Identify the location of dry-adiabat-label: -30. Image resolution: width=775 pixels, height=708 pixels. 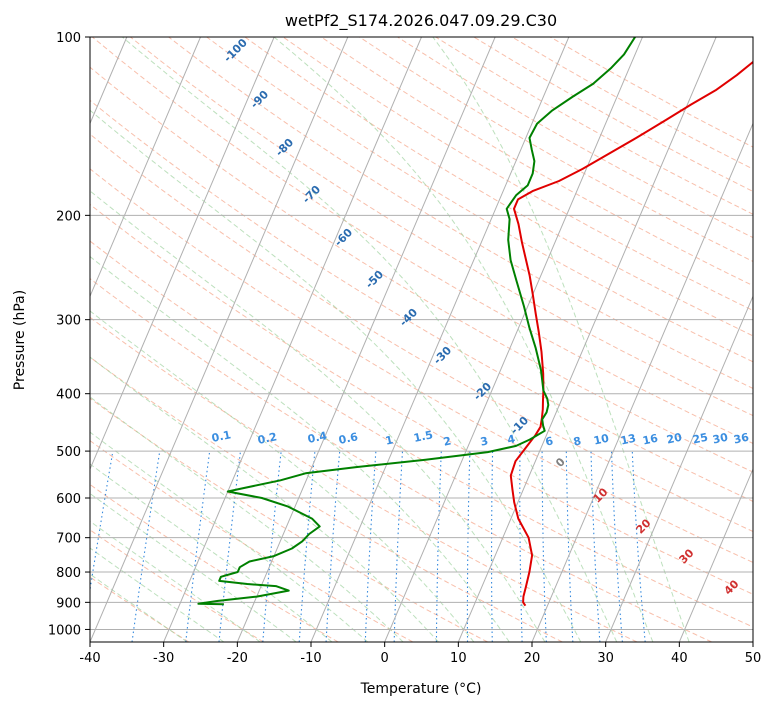
(442, 355).